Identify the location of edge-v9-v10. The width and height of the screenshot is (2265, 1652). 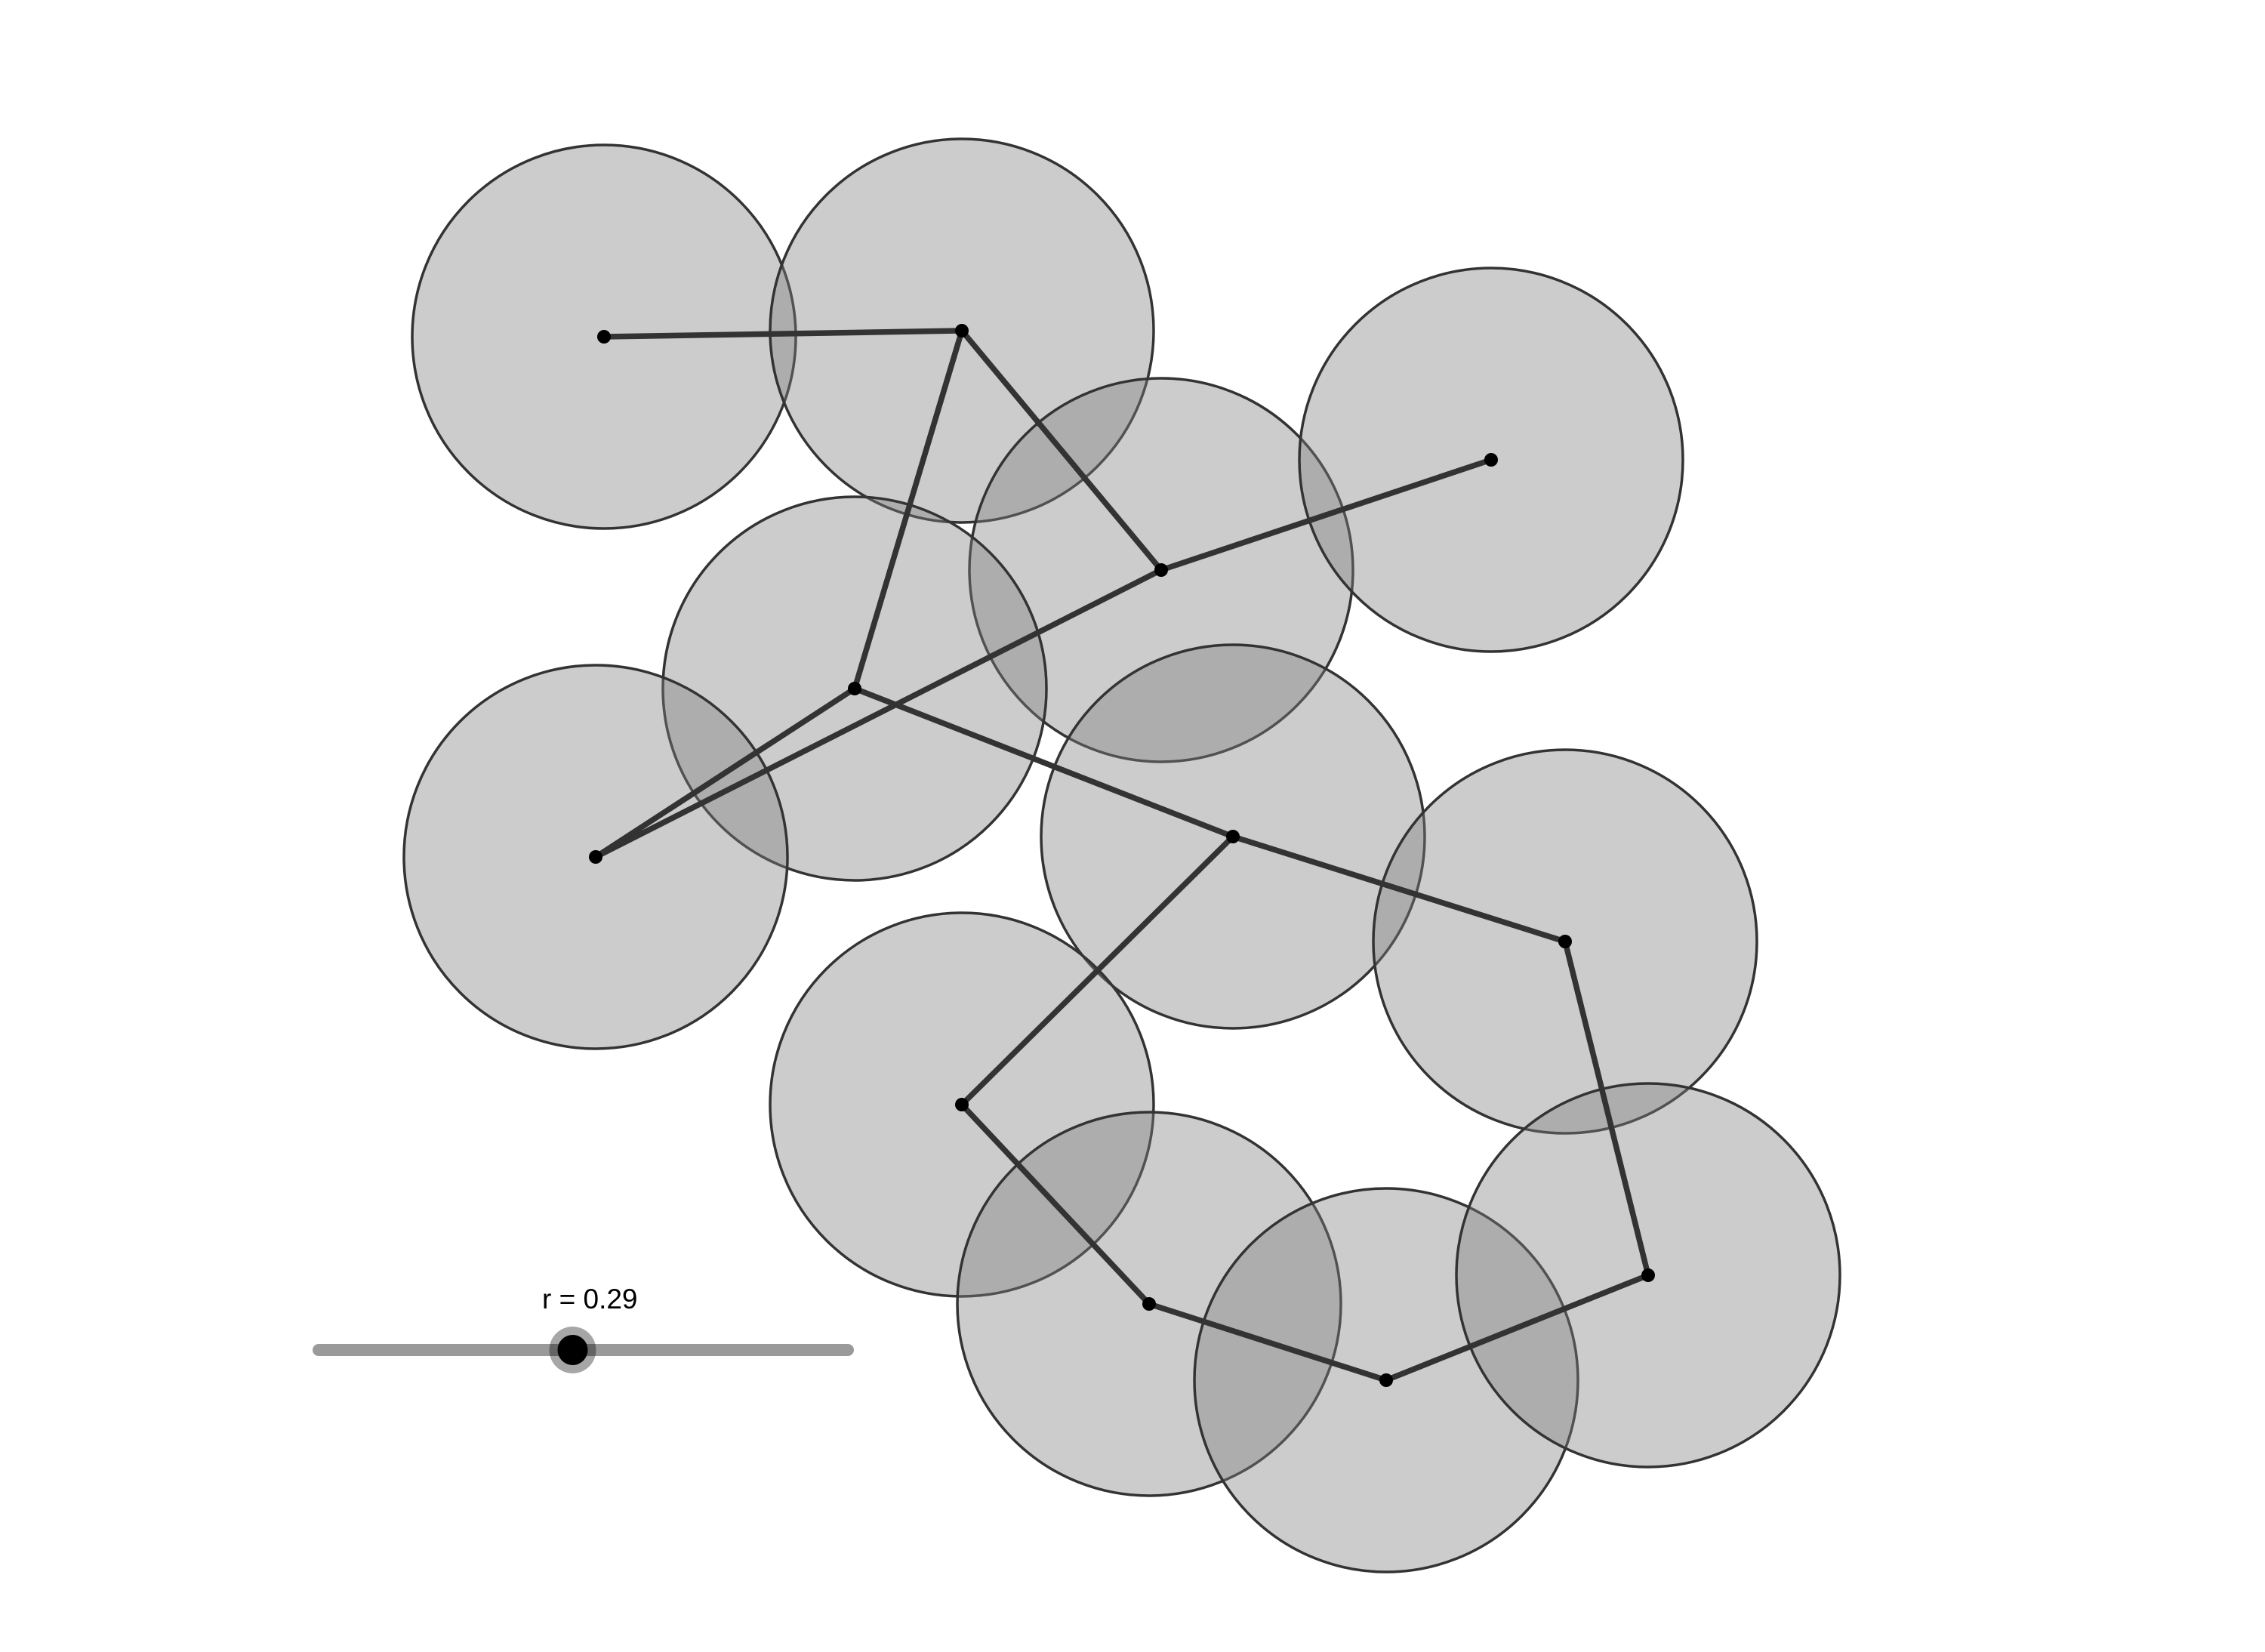
(1056, 1205).